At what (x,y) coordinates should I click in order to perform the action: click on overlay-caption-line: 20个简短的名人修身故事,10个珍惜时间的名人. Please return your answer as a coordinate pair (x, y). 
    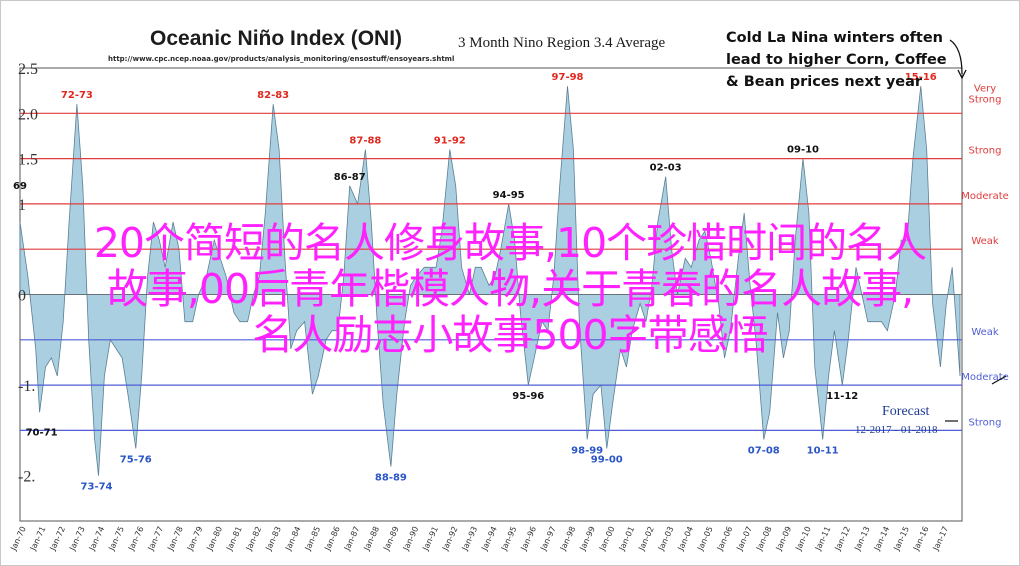
    Looking at the image, I should click on (510, 243).